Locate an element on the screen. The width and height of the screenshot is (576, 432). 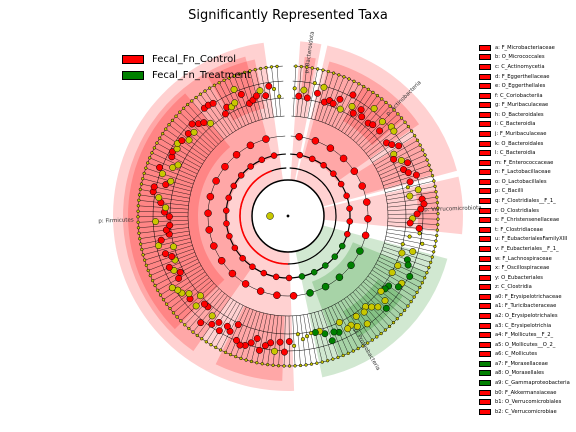
taxon-legend-entry: f: C_Coriobacteriia is located at coordinates (524, 96).